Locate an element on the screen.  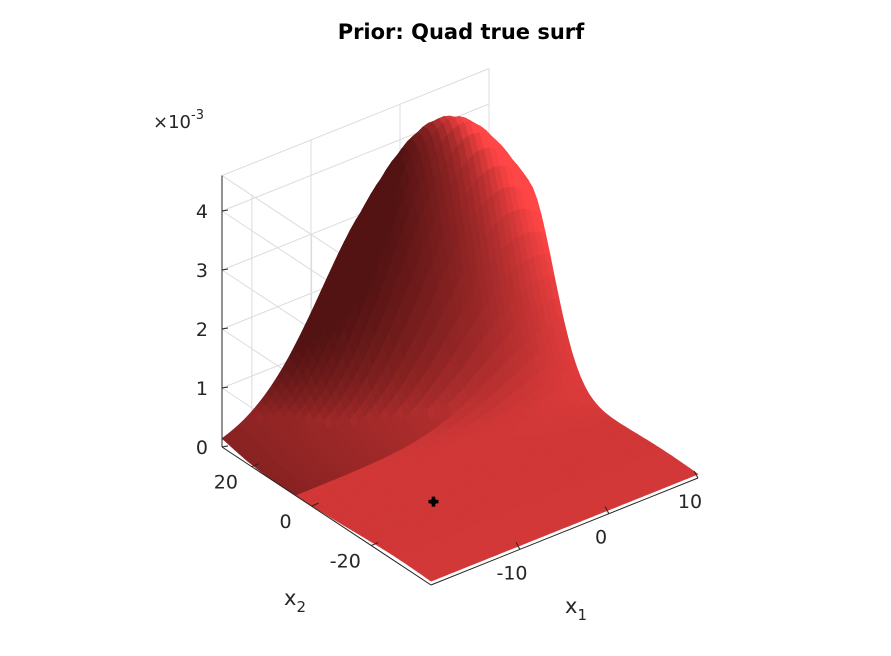
chart-title: Prior: Quad true surf is located at coordinates (461, 32).